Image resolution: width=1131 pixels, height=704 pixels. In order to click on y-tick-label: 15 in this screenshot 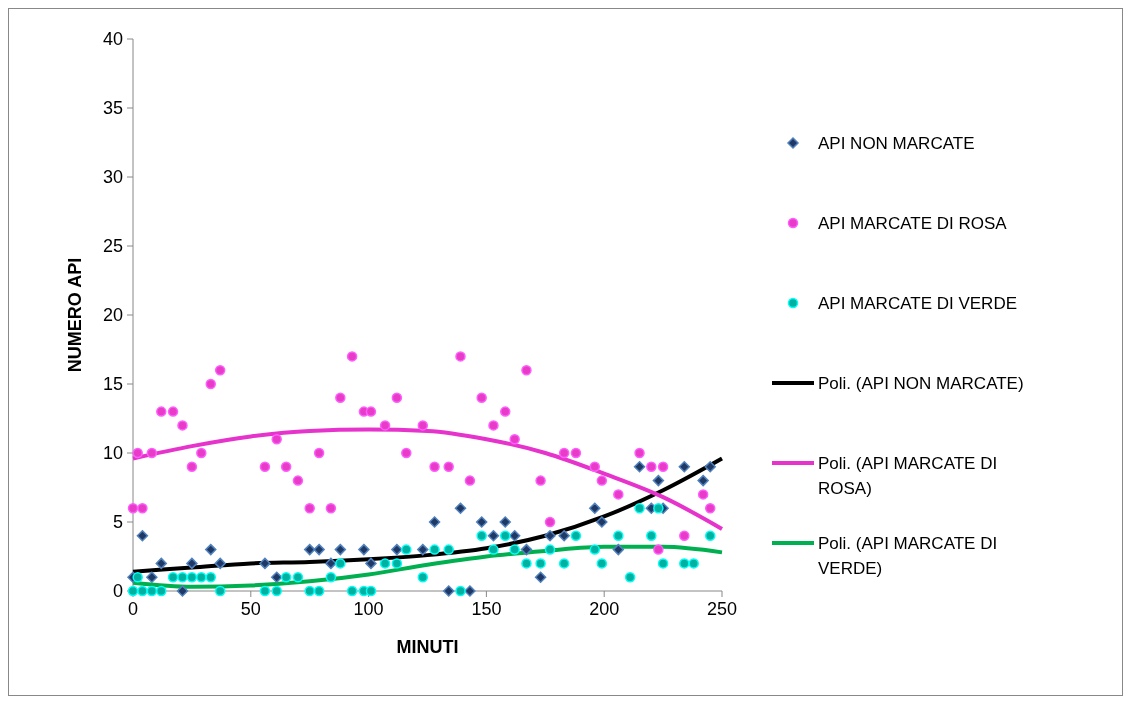, I will do `click(112, 384)`.